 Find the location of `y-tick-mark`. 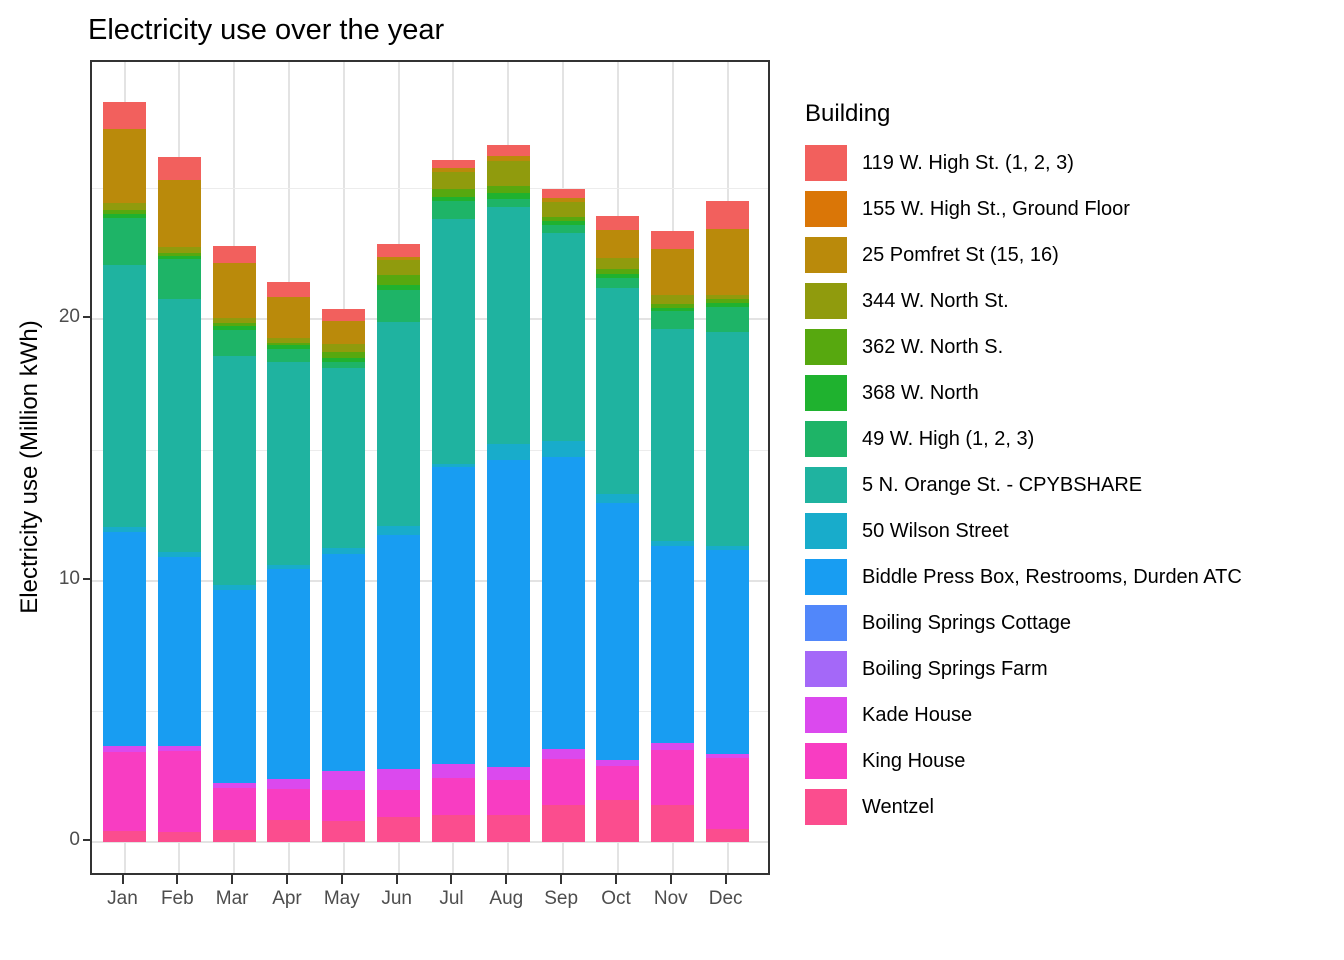

y-tick-mark is located at coordinates (86, 317).